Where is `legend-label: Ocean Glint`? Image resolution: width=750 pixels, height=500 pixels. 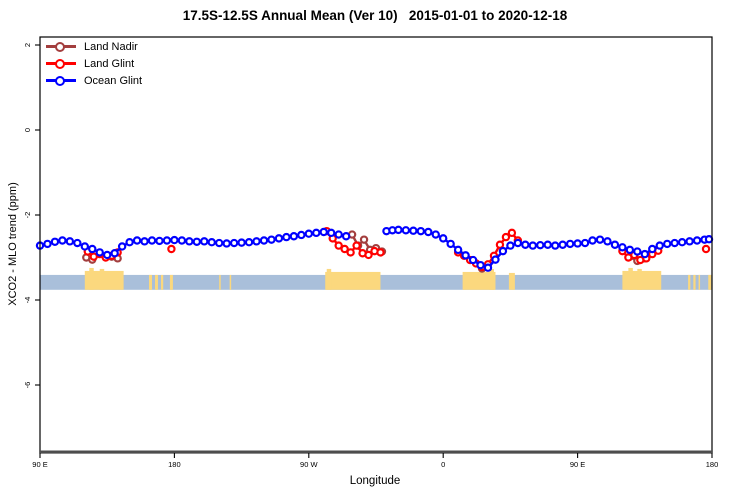 legend-label: Ocean Glint is located at coordinates (113, 80).